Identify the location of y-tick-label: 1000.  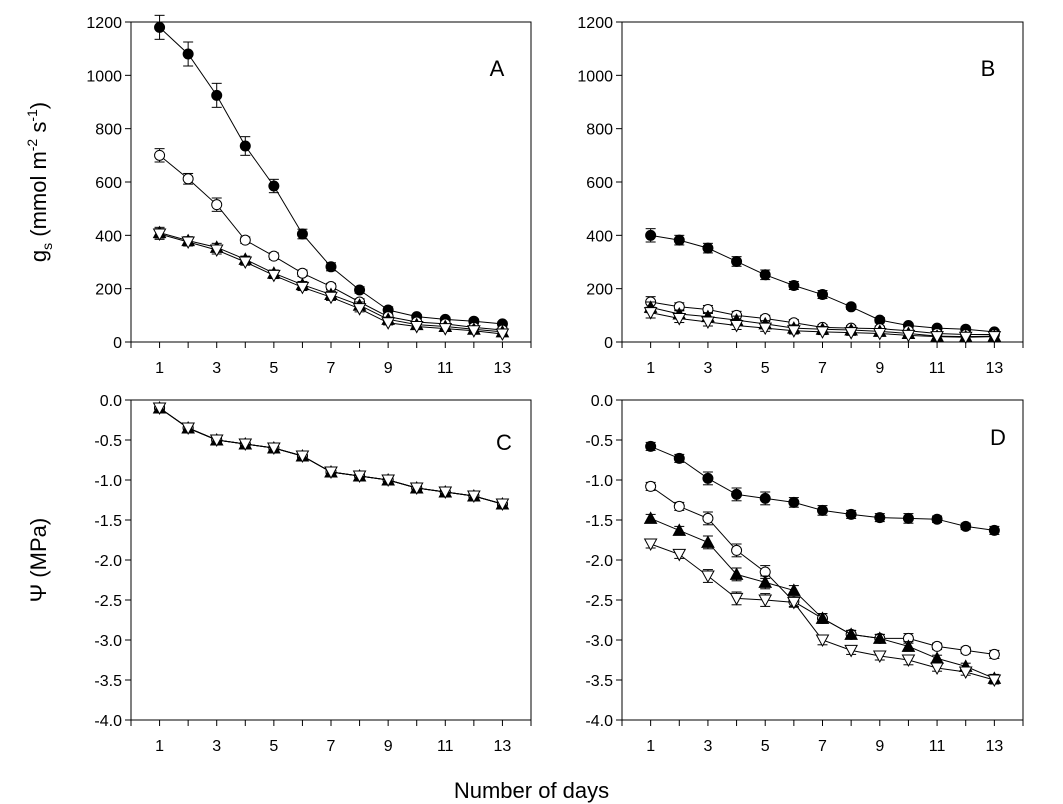
(104, 76).